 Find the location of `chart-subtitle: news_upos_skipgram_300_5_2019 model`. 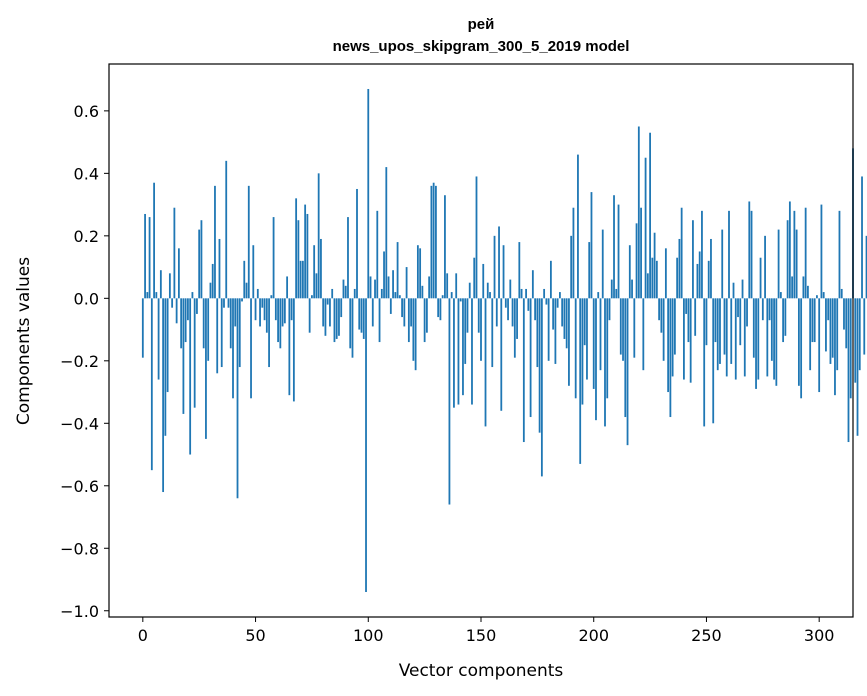

chart-subtitle: news_upos_skipgram_300_5_2019 model is located at coordinates (481, 46).